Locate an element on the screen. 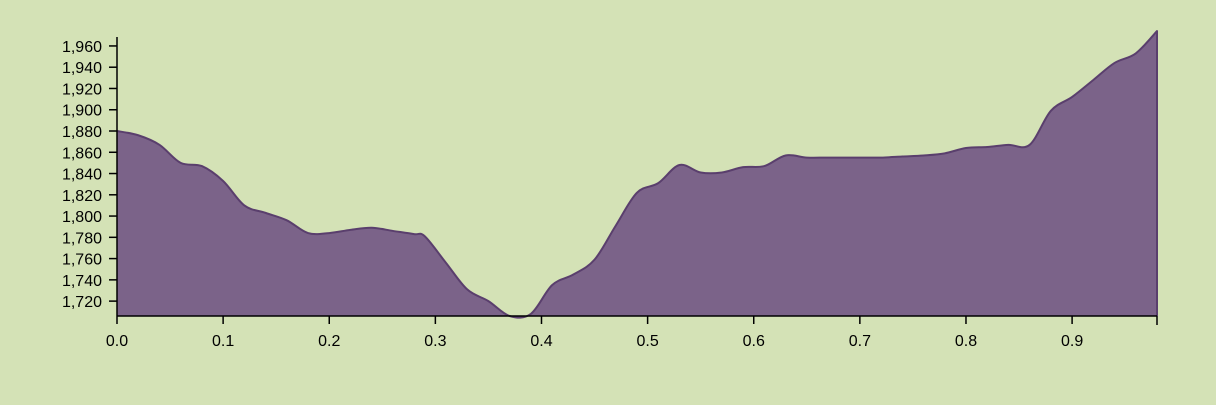  y-tick-label: 1,900 is located at coordinates (82, 111).